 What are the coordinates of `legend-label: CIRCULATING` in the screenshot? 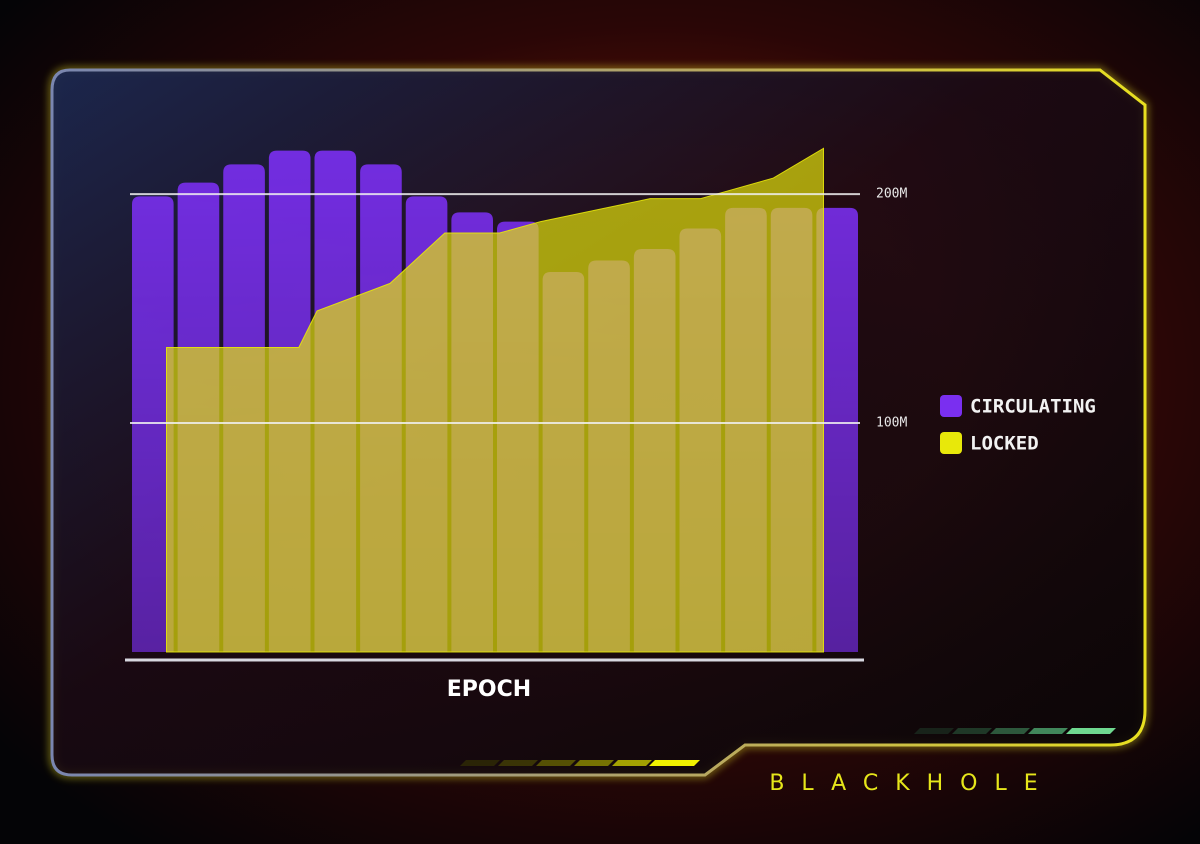 It's located at (1033, 407).